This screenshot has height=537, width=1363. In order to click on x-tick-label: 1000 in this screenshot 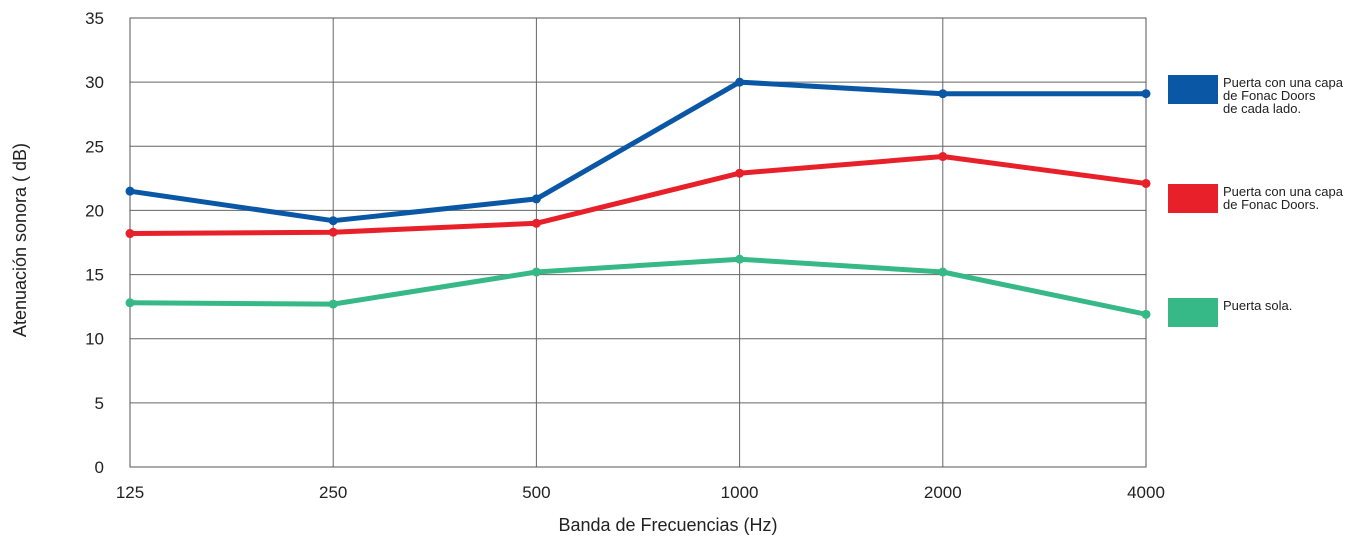, I will do `click(740, 492)`.